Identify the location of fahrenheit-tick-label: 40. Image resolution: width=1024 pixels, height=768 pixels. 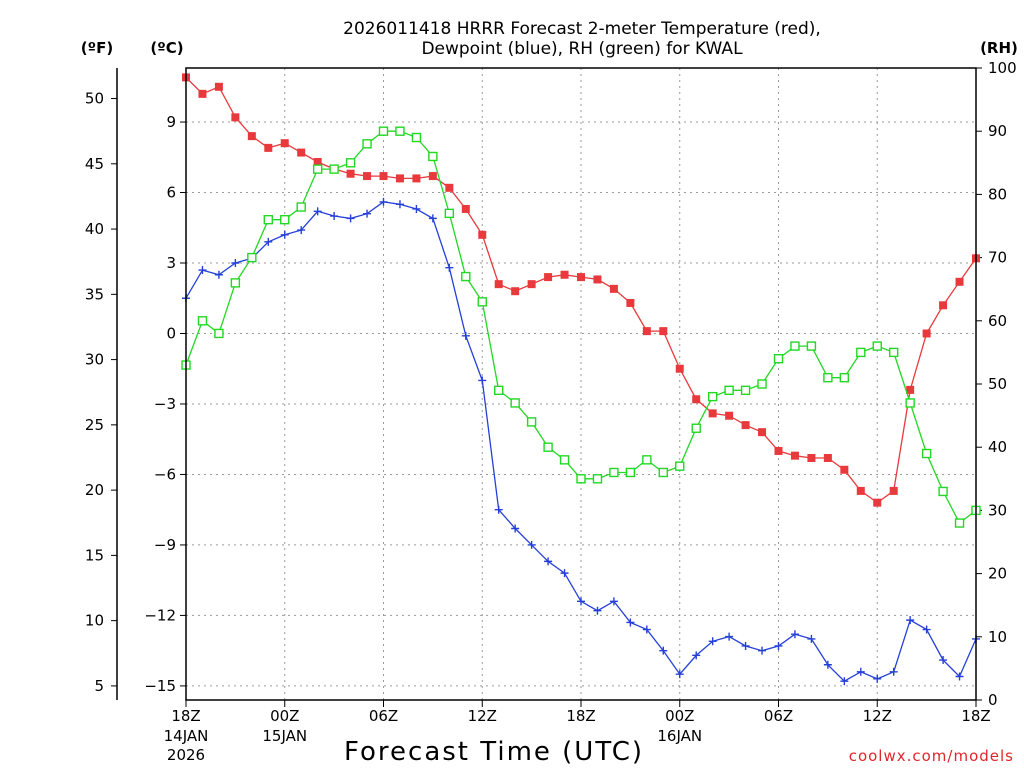
(94, 229).